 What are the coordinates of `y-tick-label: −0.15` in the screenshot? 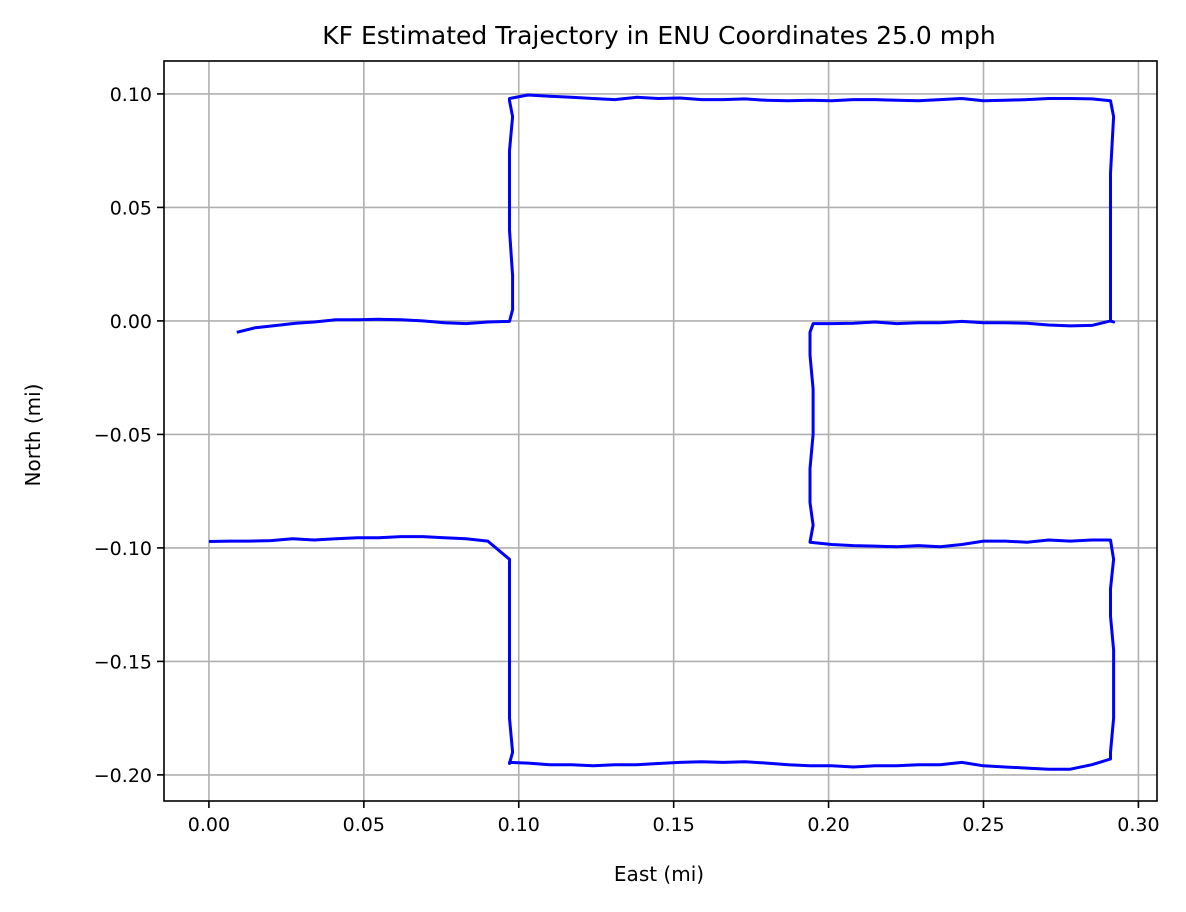 It's located at (123, 662).